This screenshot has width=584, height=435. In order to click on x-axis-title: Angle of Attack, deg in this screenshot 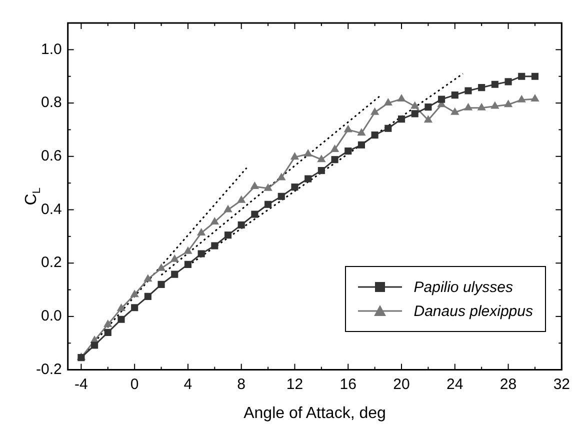, I will do `click(315, 413)`.